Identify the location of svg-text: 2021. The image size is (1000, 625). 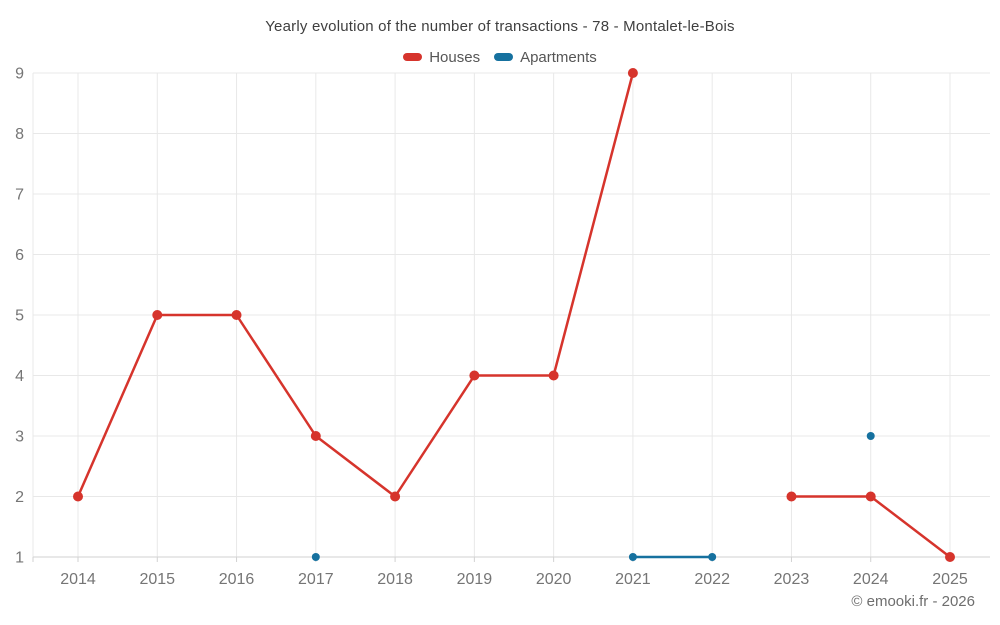
(633, 579).